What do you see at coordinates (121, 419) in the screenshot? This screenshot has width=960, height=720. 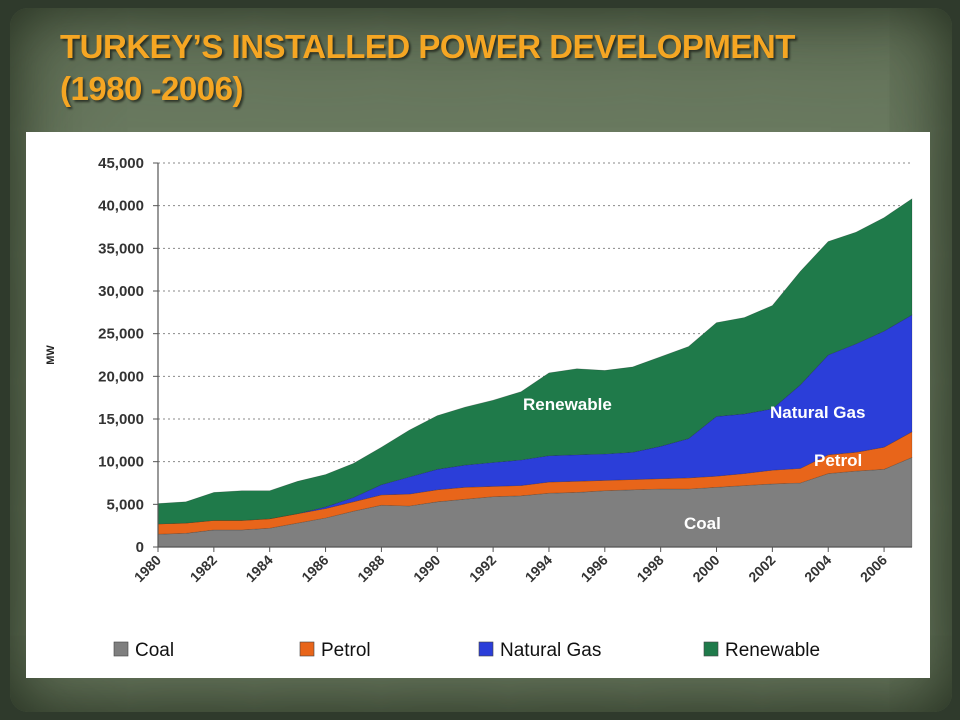 I see `y-tick-label: 15,000` at bounding box center [121, 419].